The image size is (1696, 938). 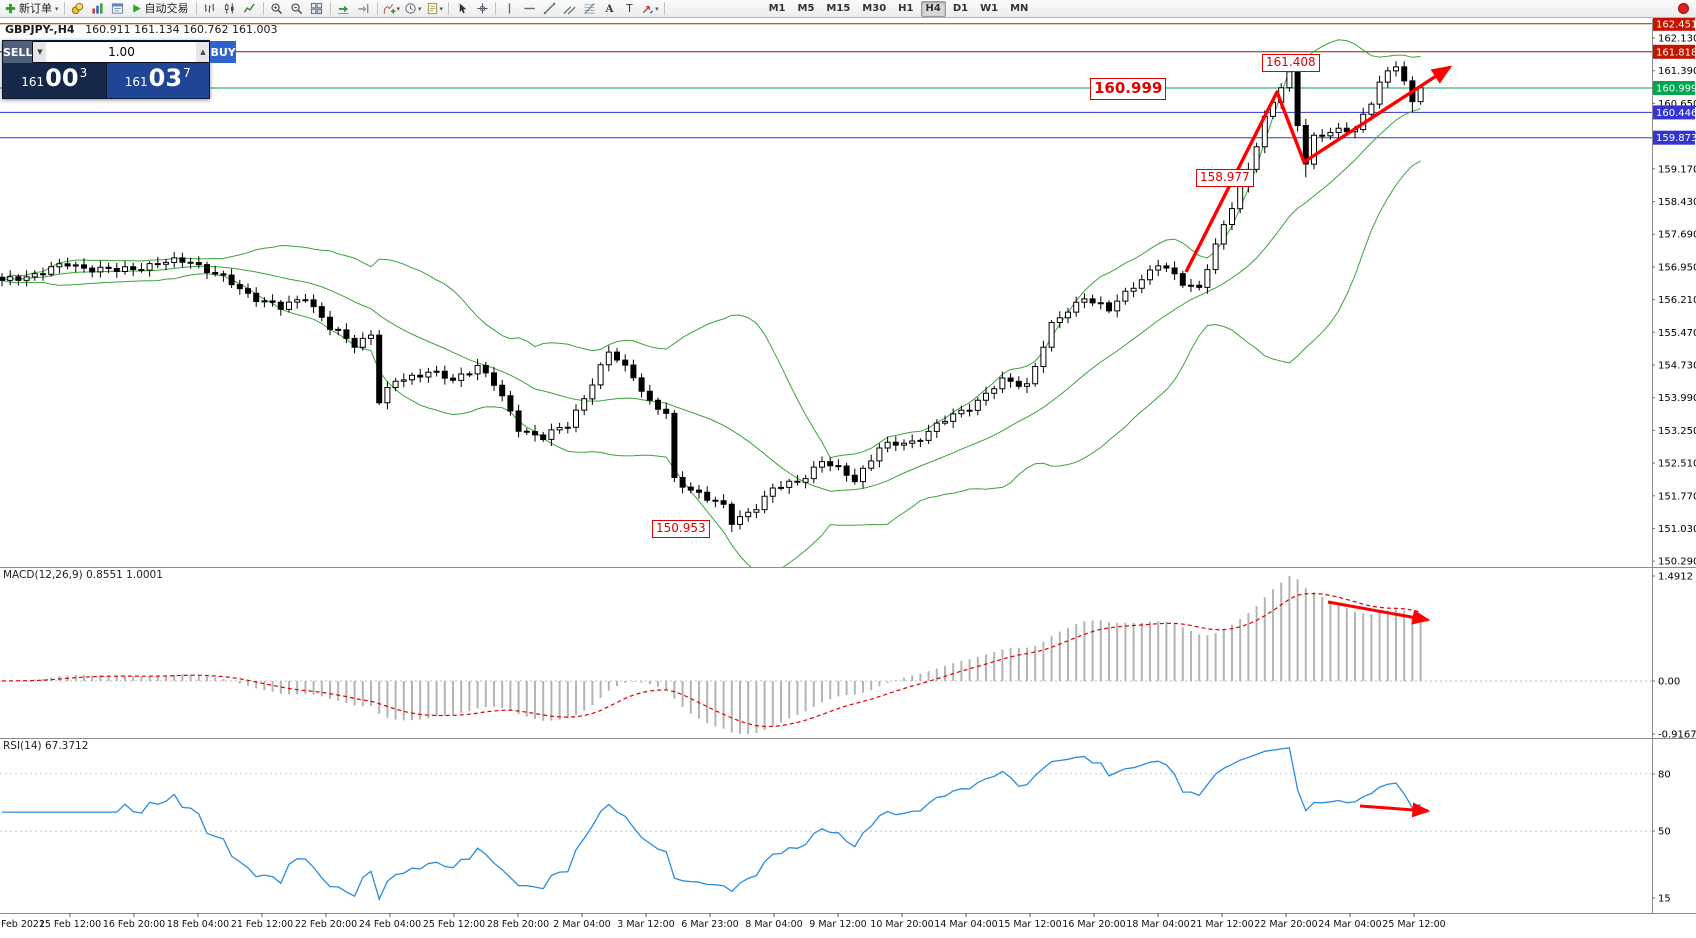 What do you see at coordinates (1664, 832) in the screenshot?
I see `svg-text: 50` at bounding box center [1664, 832].